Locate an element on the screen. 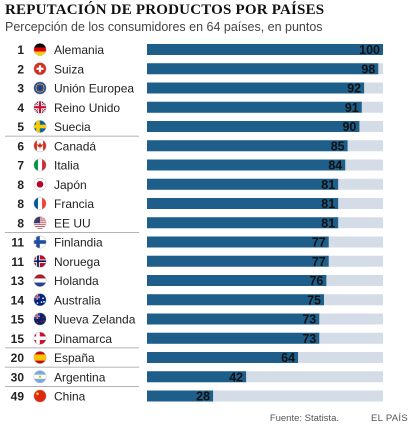  bar-row: 49 China 28 is located at coordinates (197, 397).